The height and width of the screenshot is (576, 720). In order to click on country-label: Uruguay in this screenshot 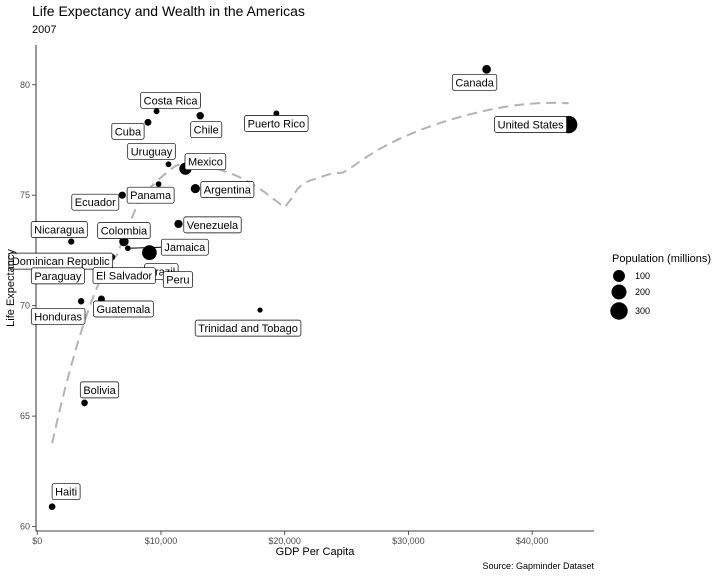, I will do `click(151, 151)`.